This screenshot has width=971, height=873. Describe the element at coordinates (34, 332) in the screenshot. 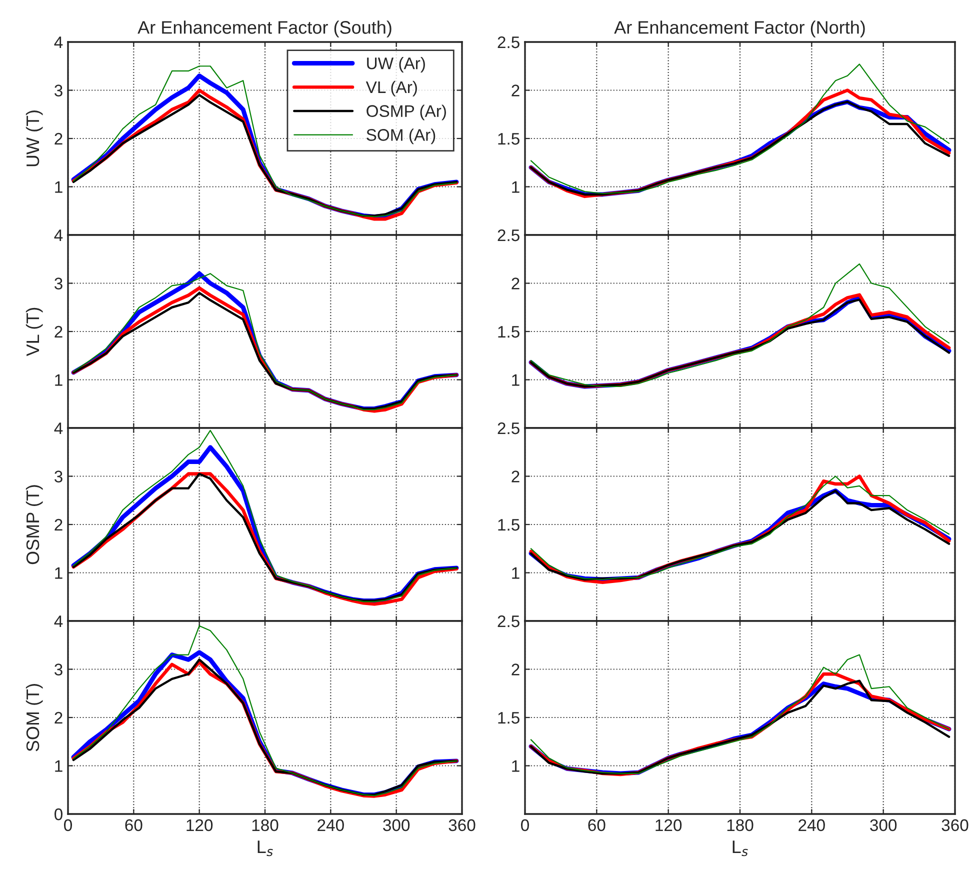

I see `y-axis-title: VL (T)` at that location.